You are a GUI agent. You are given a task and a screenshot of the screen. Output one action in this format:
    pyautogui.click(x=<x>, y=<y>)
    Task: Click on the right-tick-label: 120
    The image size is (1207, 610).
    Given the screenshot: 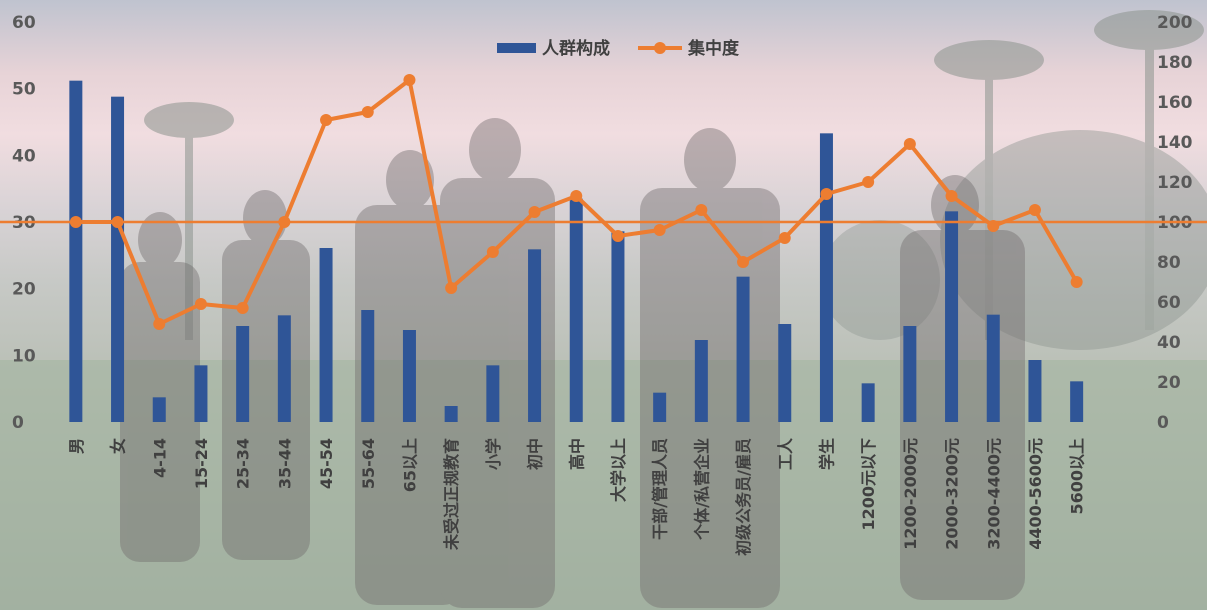 What is the action you would take?
    pyautogui.click(x=1175, y=183)
    